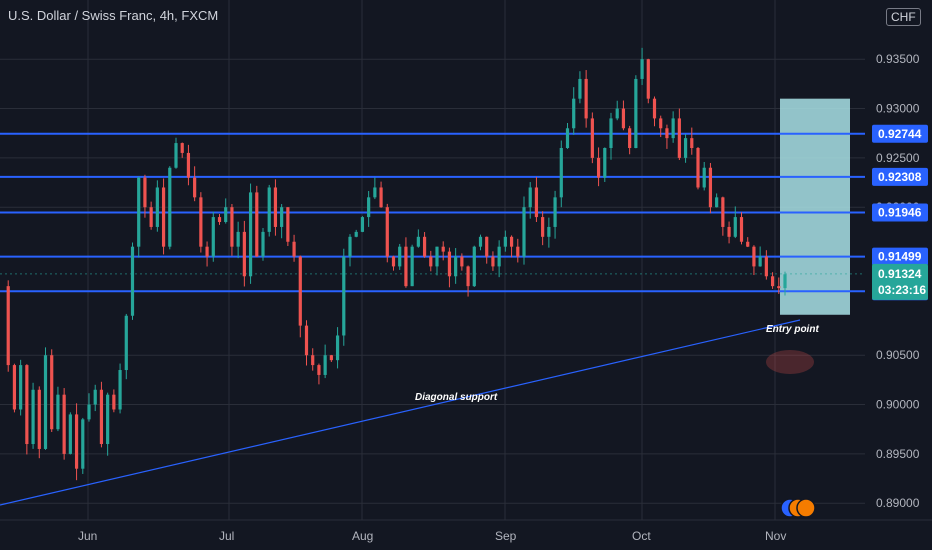 Image resolution: width=932 pixels, height=550 pixels. What do you see at coordinates (898, 109) in the screenshot?
I see `y-tick-label: 0.93000` at bounding box center [898, 109].